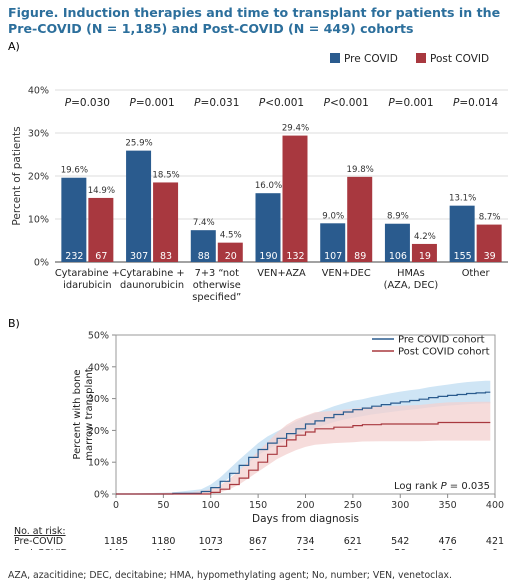 Image resolution: width=520 pixels, height=588 pixels. What do you see at coordinates (346, 273) in the screenshot?
I see `category-label: VEN+DEC` at bounding box center [346, 273].